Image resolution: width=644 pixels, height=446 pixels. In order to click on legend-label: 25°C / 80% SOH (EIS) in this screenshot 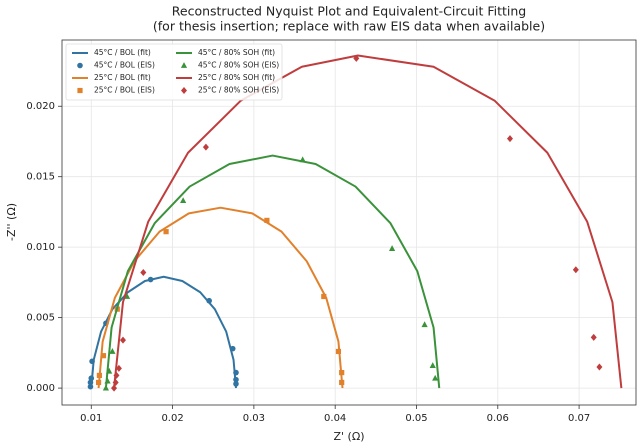, I will do `click(238, 90)`.